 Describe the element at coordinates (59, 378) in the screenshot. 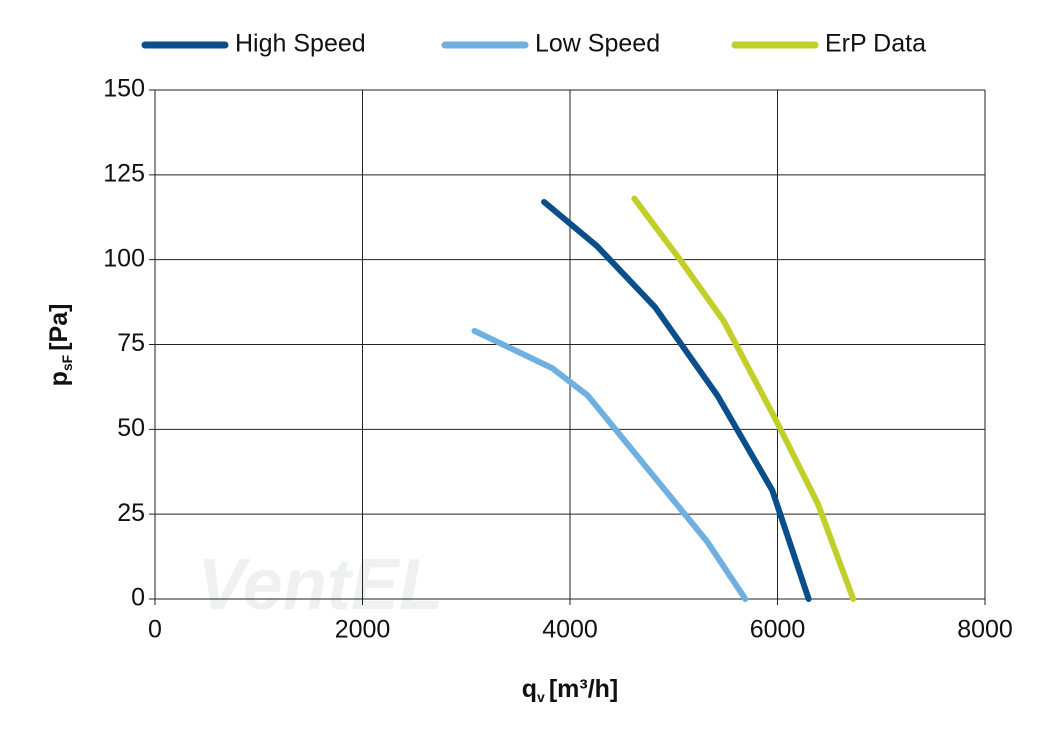

I see `y-label-main: p` at that location.